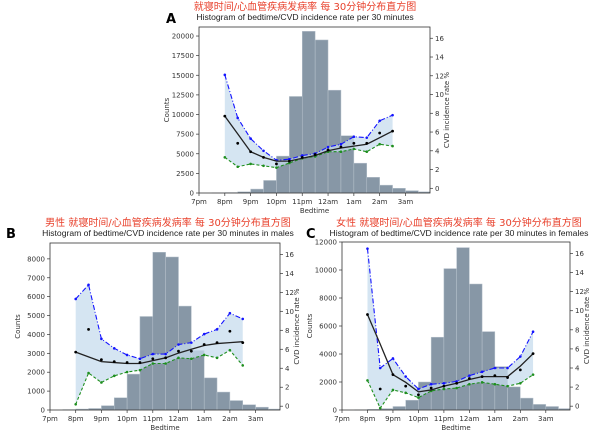  Describe the element at coordinates (183, 76) in the screenshot. I see `y-tick-label: 15000` at that location.